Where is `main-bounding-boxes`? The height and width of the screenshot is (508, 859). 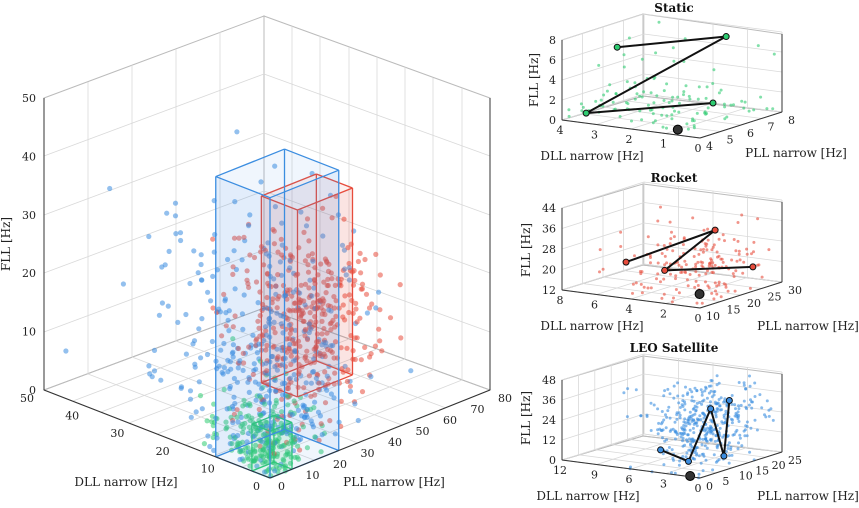 main-bounding-boxes is located at coordinates (284, 313).